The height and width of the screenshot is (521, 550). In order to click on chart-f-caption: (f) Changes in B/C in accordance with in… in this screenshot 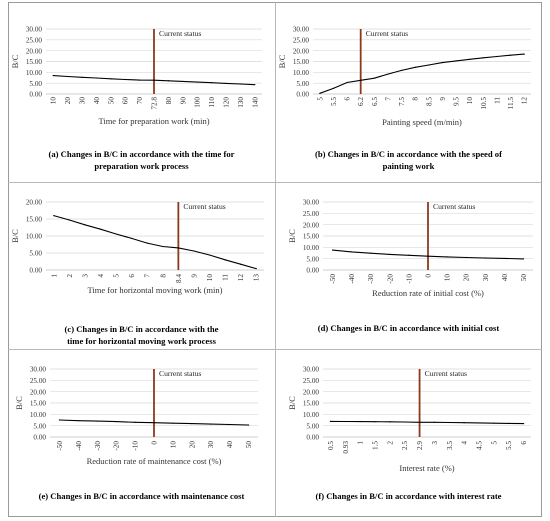, I will do `click(408, 496)`.